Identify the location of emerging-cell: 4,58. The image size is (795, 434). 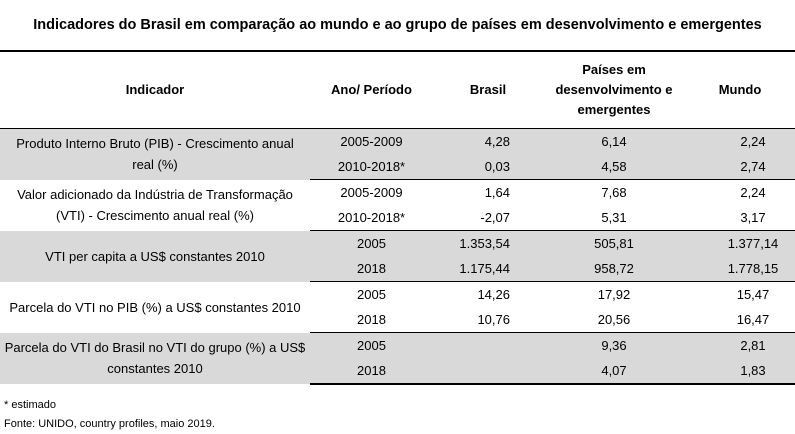
(614, 167).